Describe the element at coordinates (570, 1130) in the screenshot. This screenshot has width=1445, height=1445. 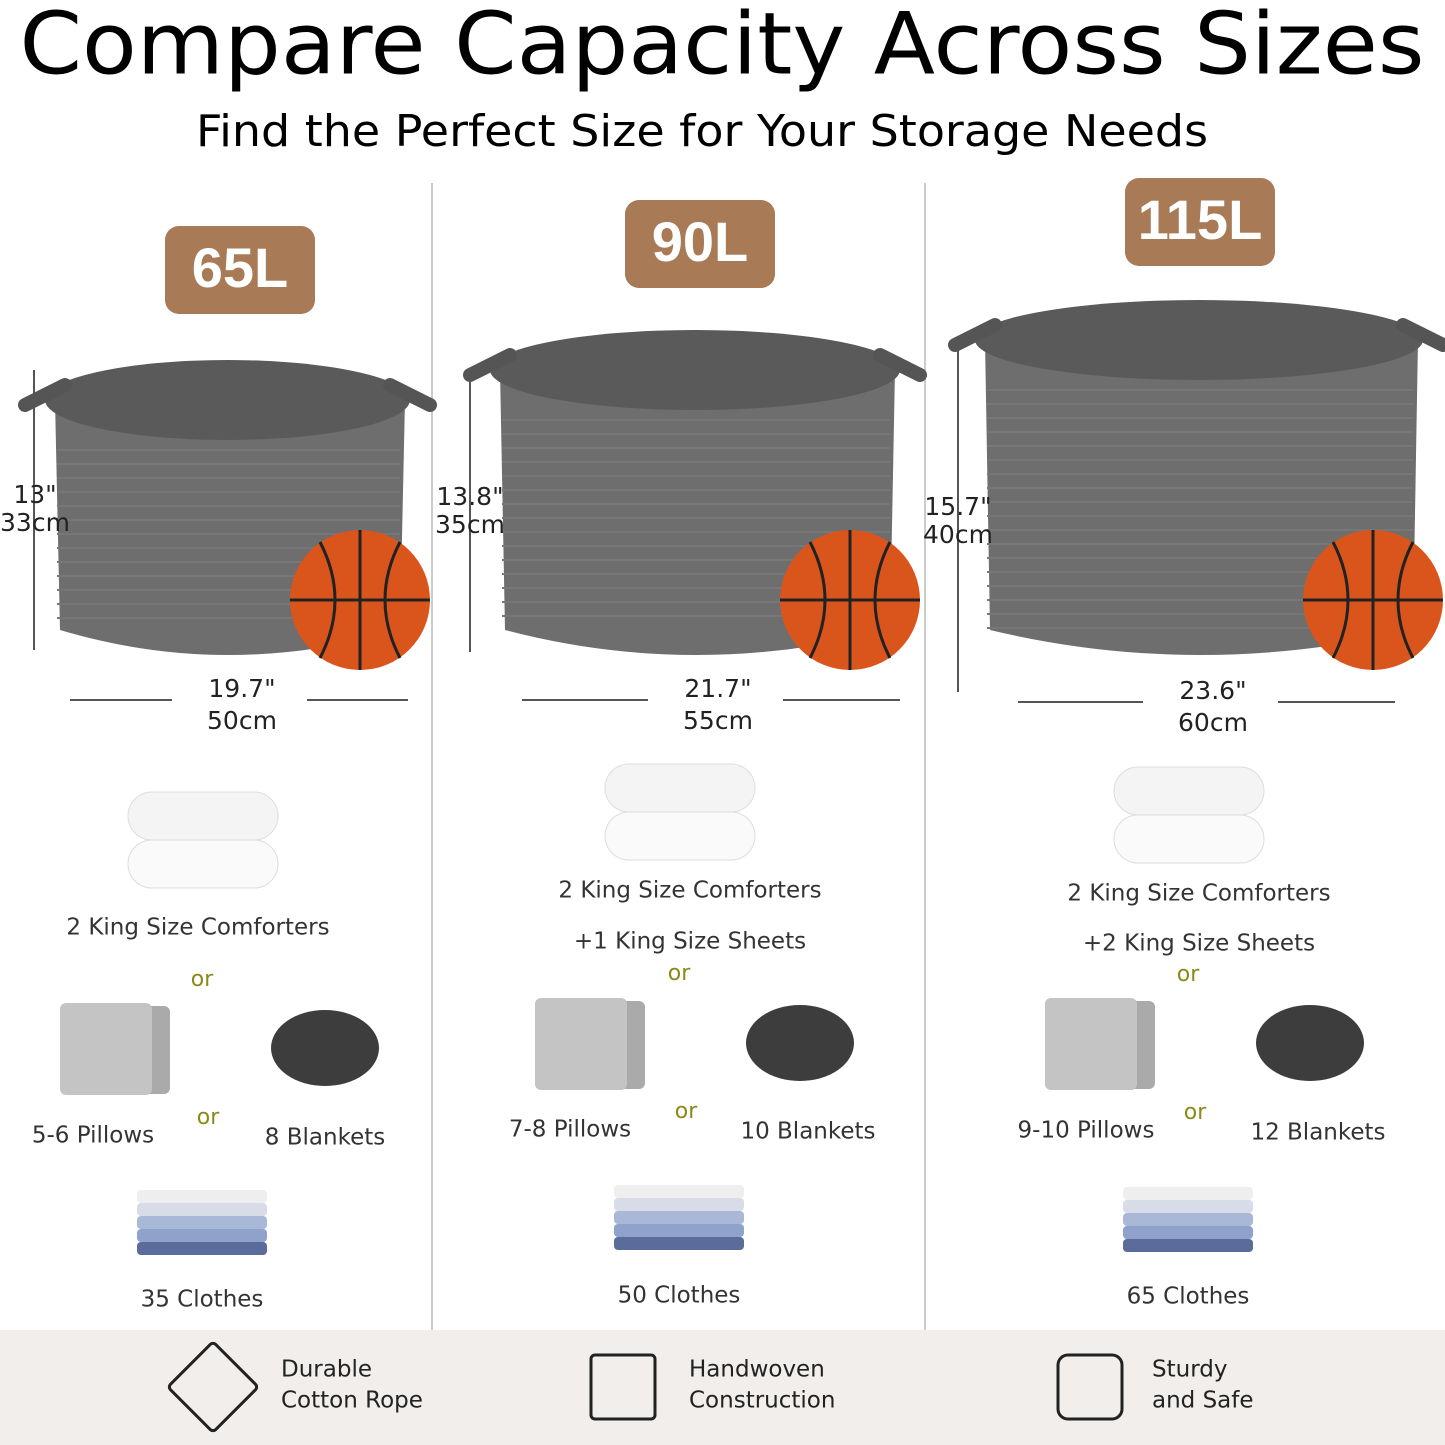
I see `pillows-label: 7-8 Pillows` at that location.